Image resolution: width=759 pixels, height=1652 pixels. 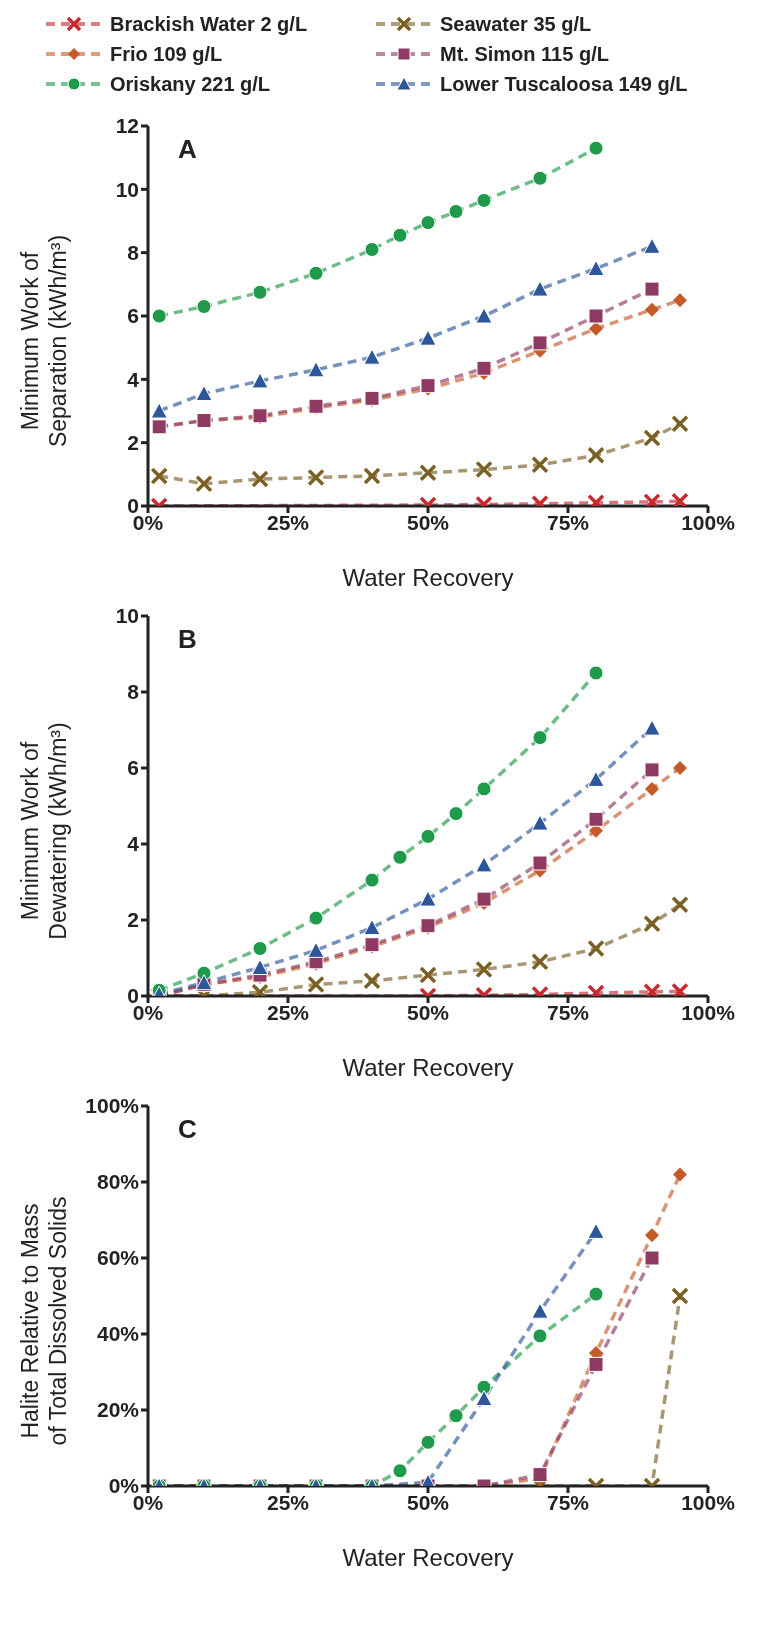 What do you see at coordinates (190, 84) in the screenshot?
I see `legend-label: Oriskany 221 g/L` at bounding box center [190, 84].